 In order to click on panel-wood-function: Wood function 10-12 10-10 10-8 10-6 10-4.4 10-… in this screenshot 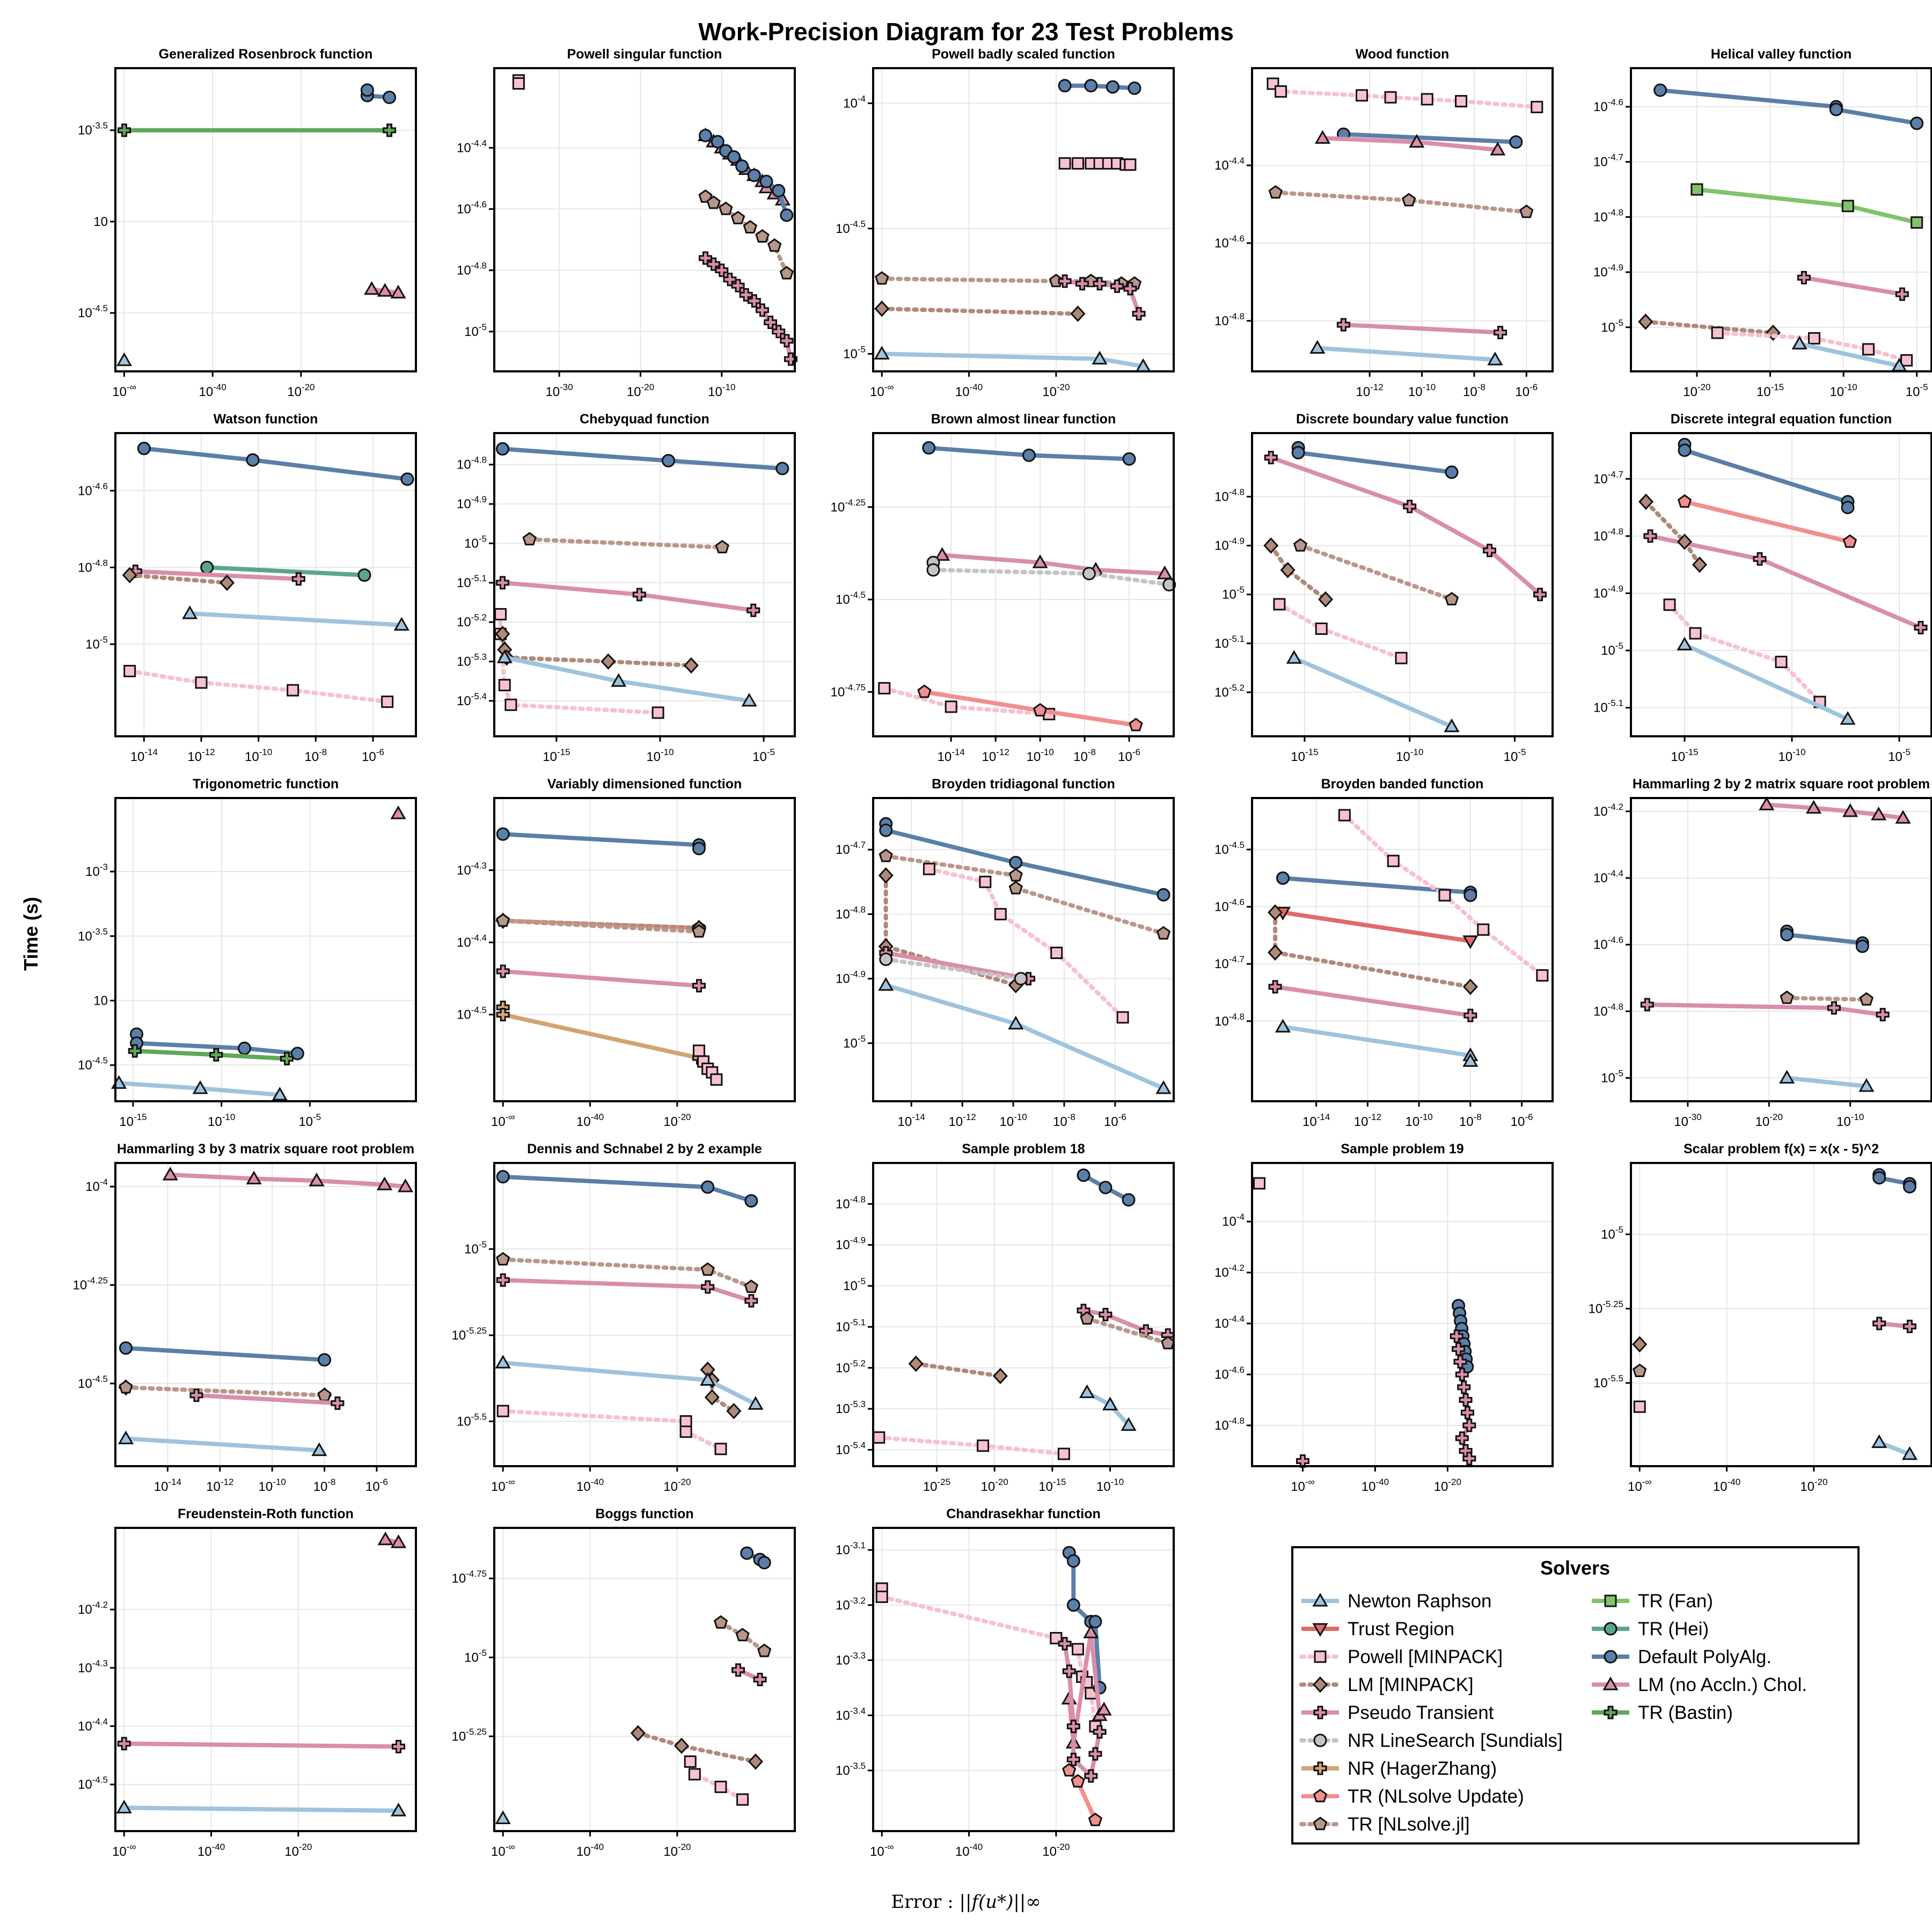, I will do `click(1384, 223)`.